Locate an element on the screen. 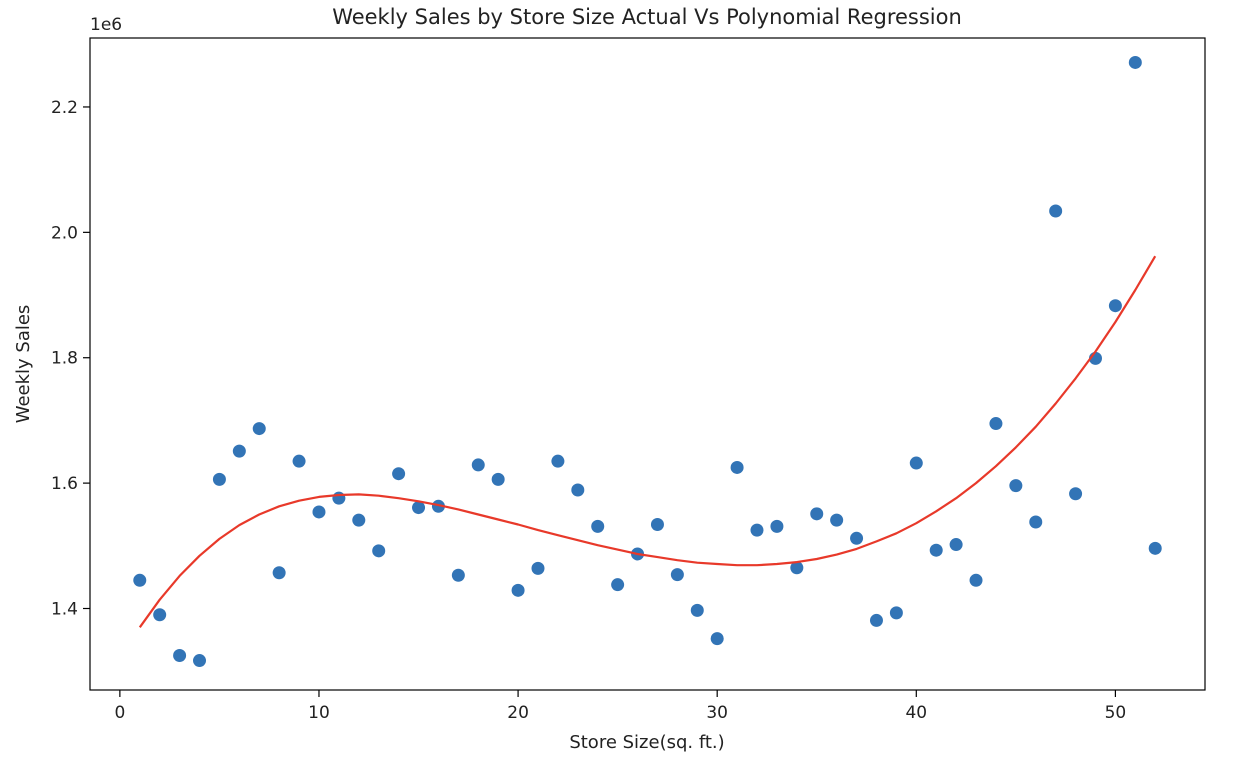 The width and height of the screenshot is (1242, 774). y-tick-label: 1.4 is located at coordinates (64, 610).